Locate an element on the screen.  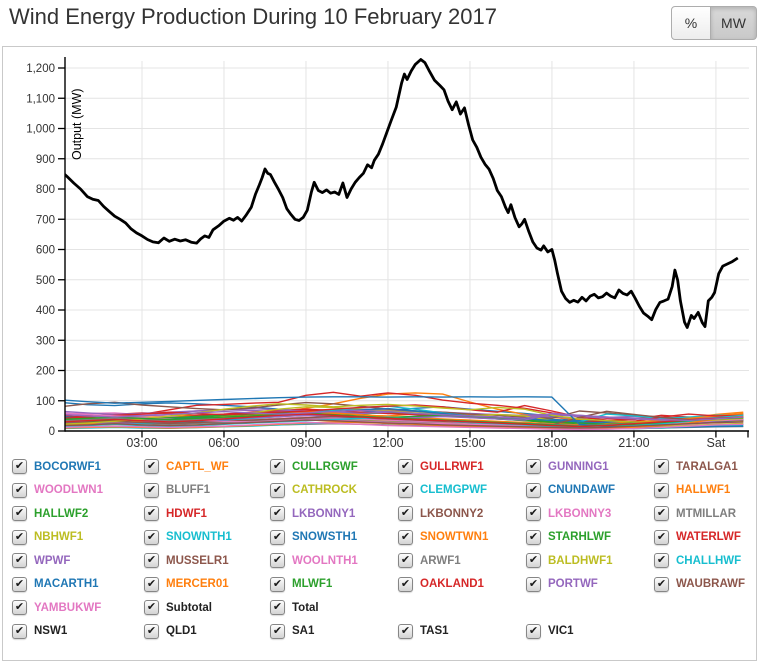
legend-item-Subtotal: ✔ Subtotal is located at coordinates (207, 608).